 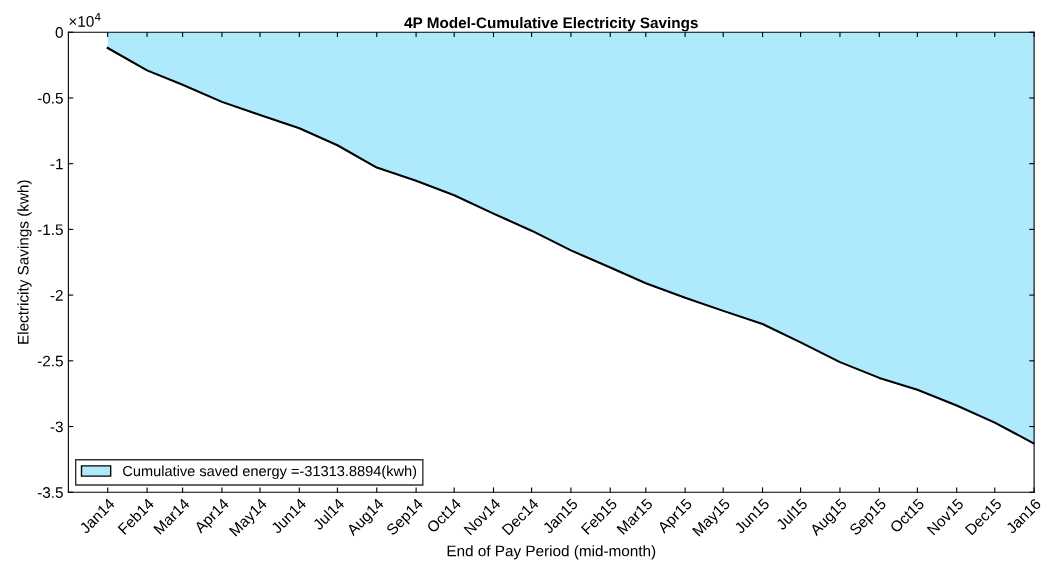 I want to click on y-tick-label: -2.5, so click(x=50, y=361).